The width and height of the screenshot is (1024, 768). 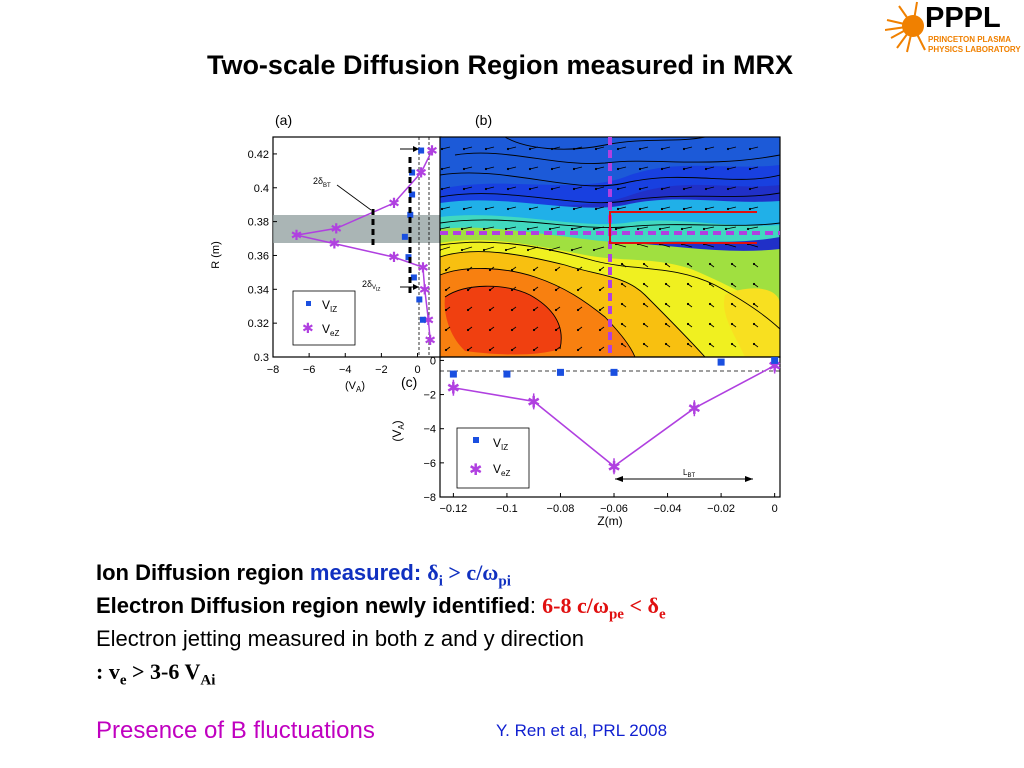 What do you see at coordinates (345, 370) in the screenshot?
I see `panel-a-xtick-label: −4` at bounding box center [345, 370].